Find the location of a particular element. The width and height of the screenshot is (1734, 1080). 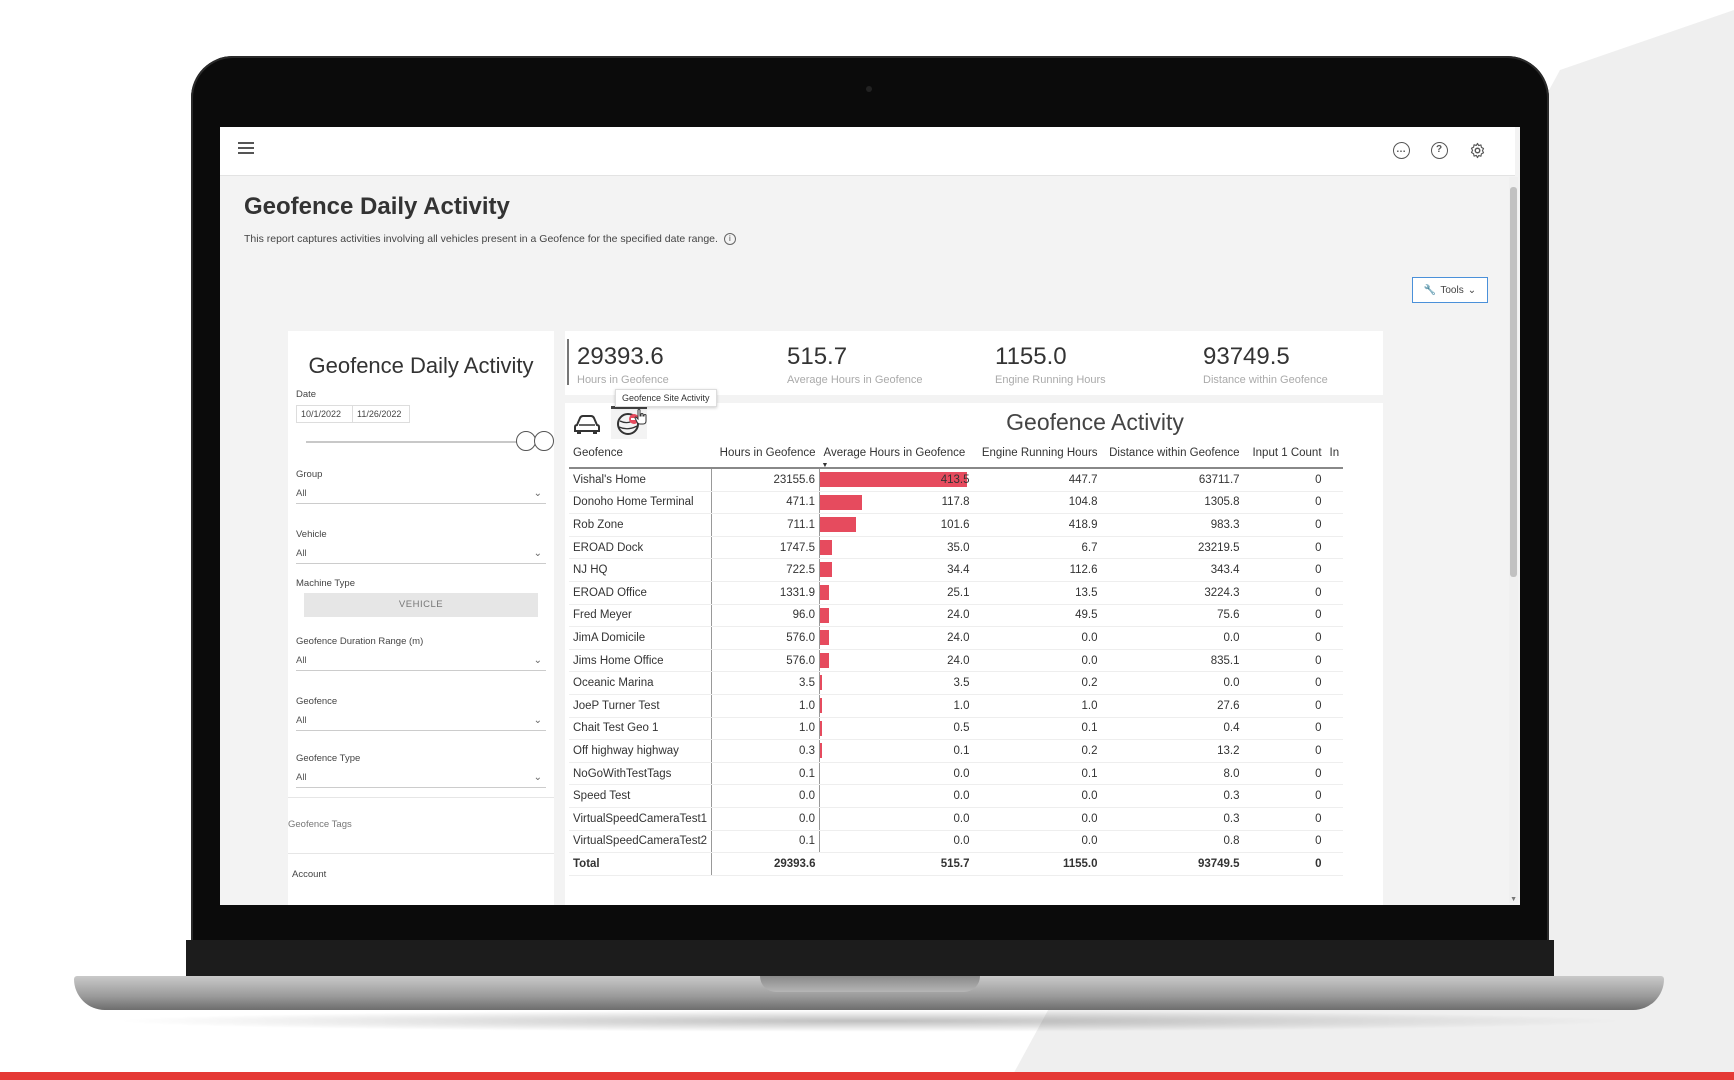

date-label: Date is located at coordinates (306, 394).